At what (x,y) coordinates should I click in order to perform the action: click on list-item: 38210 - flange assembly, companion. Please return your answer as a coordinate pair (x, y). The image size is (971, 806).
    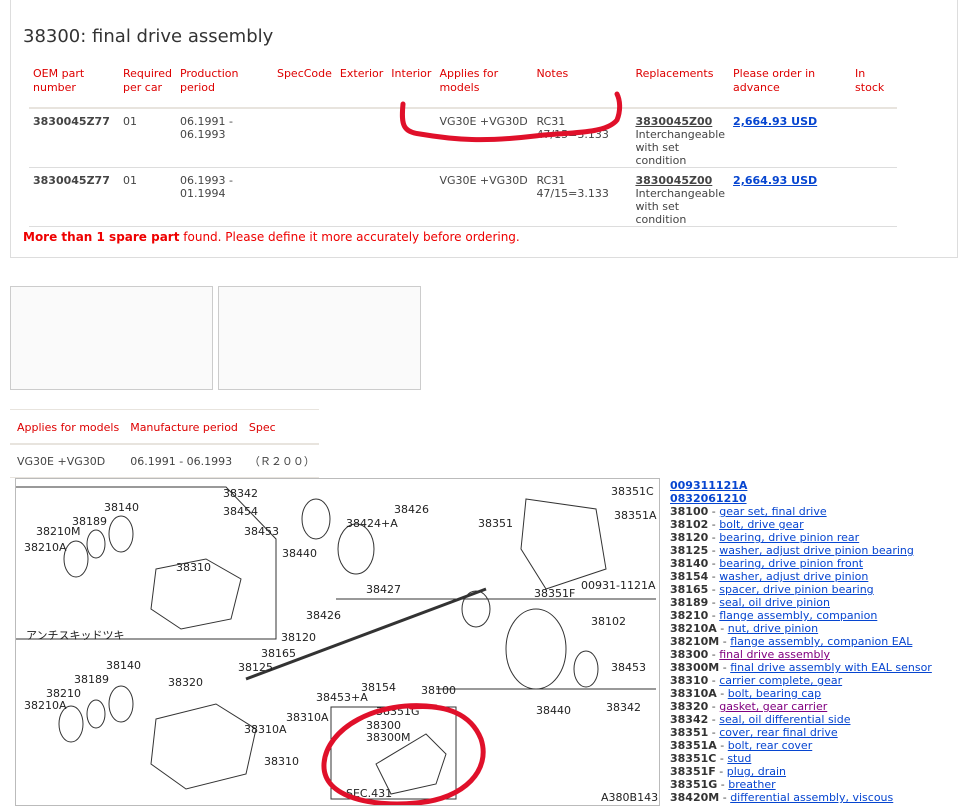
    Looking at the image, I should click on (774, 615).